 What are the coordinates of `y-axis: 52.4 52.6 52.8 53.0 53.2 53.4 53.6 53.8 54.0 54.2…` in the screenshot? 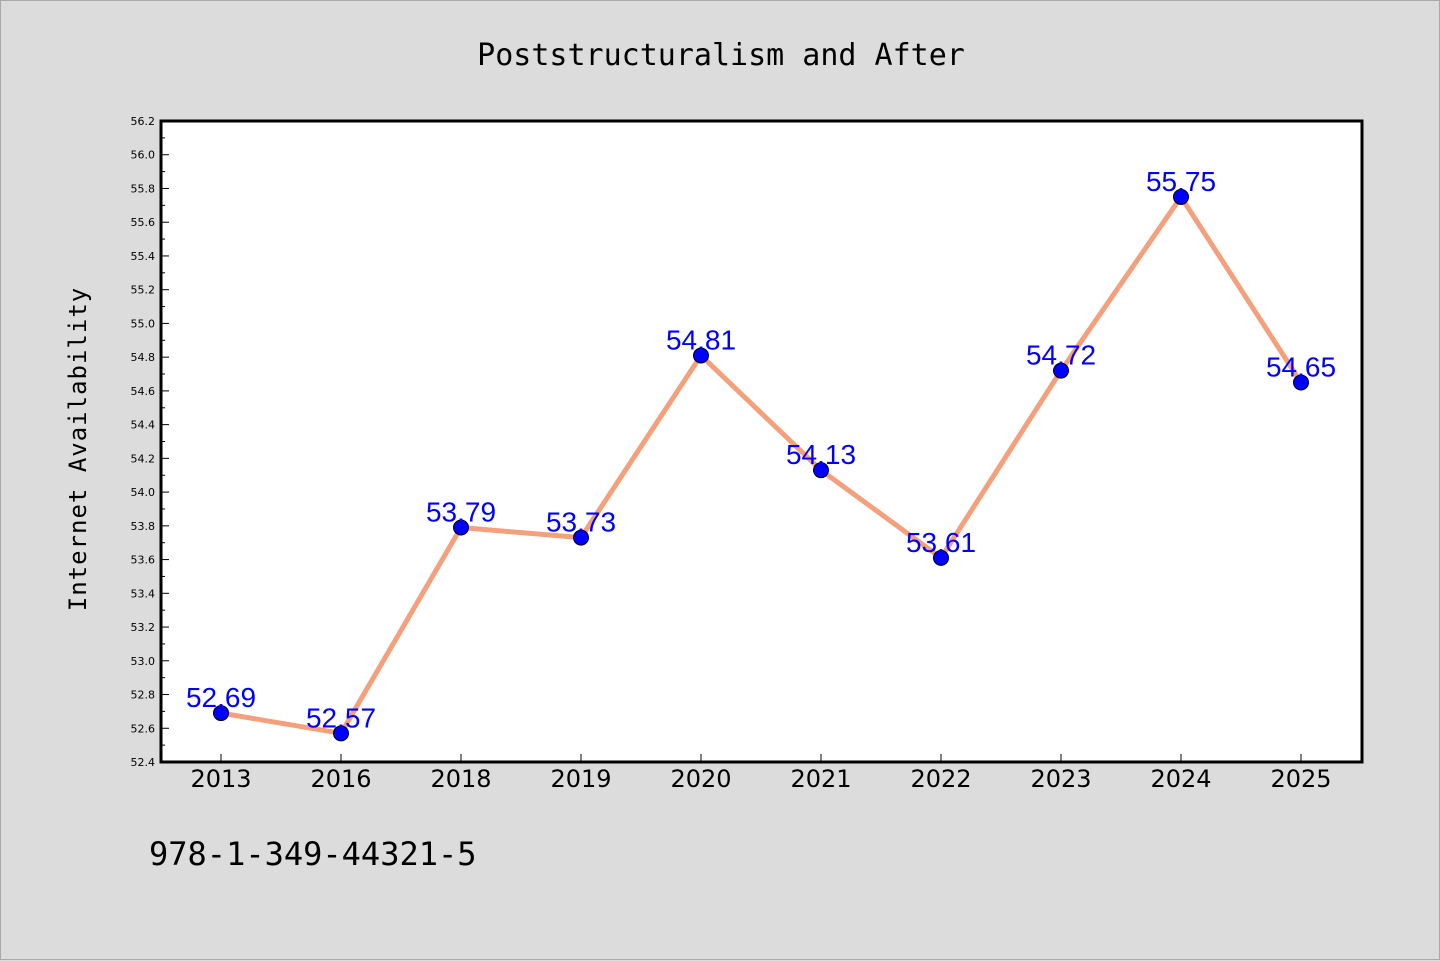 It's located at (150, 442).